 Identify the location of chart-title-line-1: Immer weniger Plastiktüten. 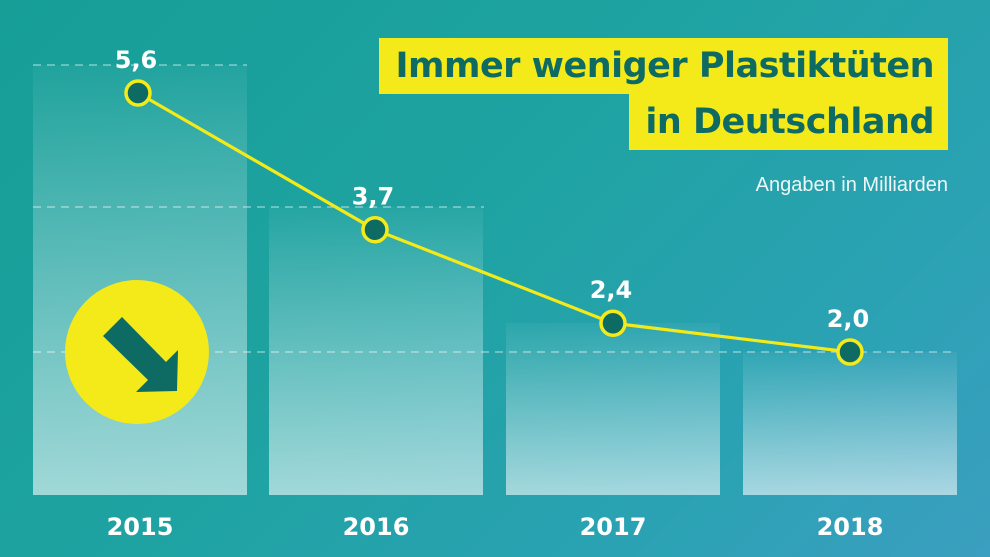
(663, 66).